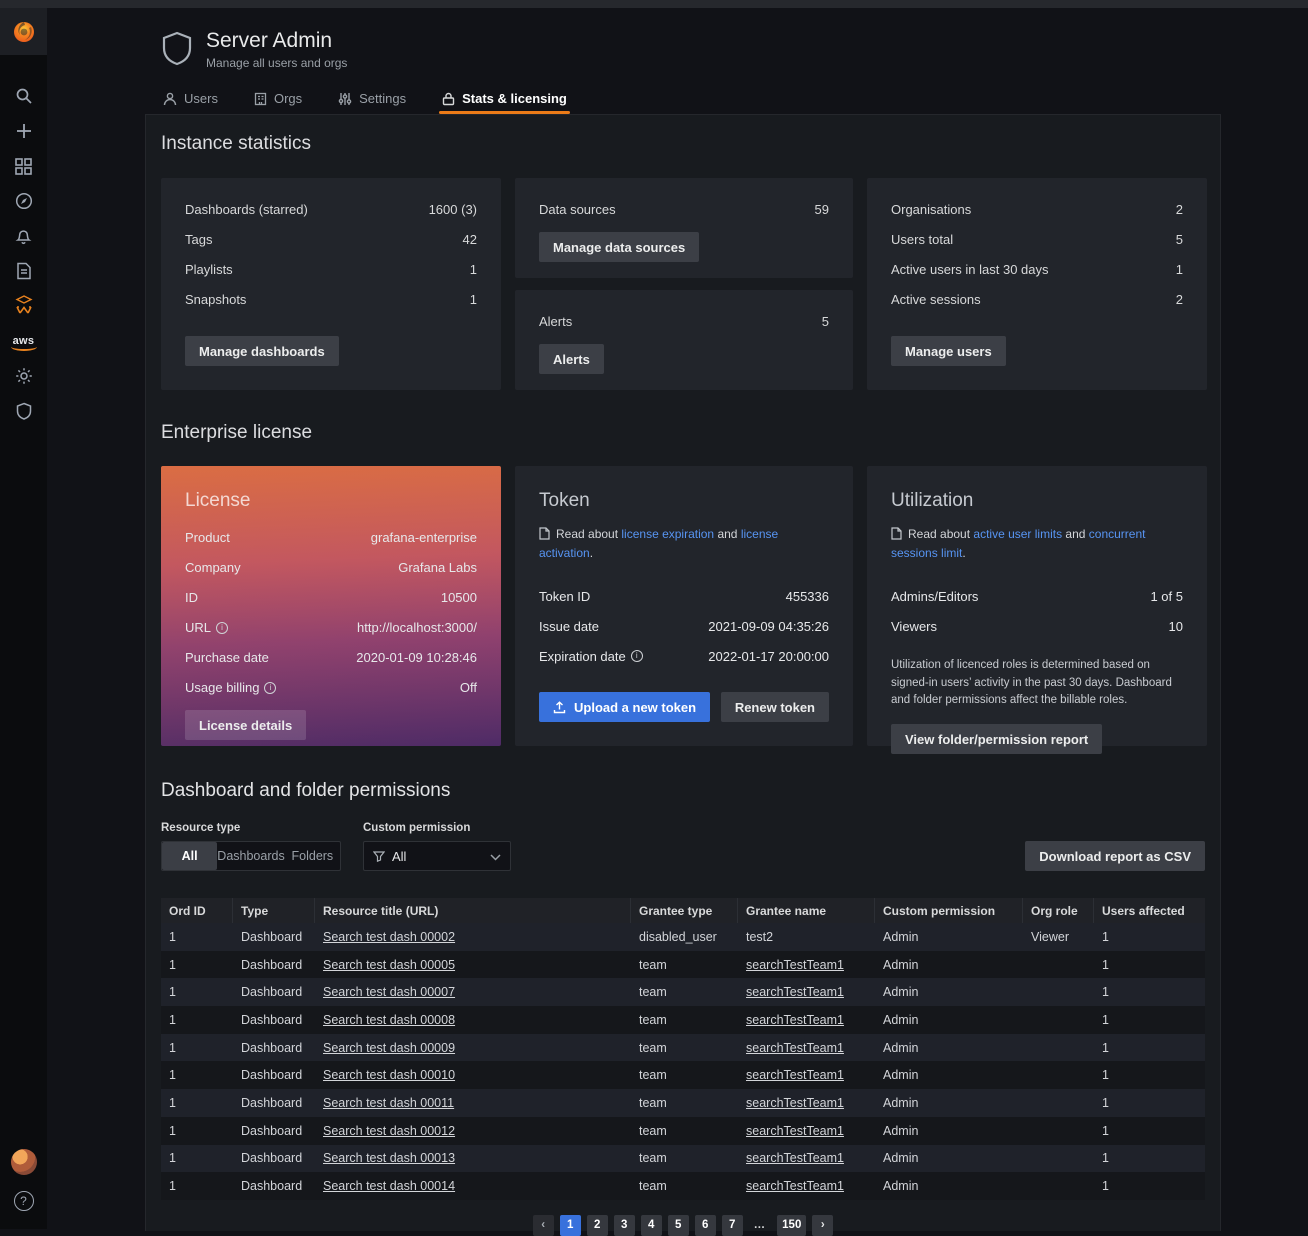  Describe the element at coordinates (416, 657) in the screenshot. I see `license-row-value: 2020-01-09 10:28:46` at that location.